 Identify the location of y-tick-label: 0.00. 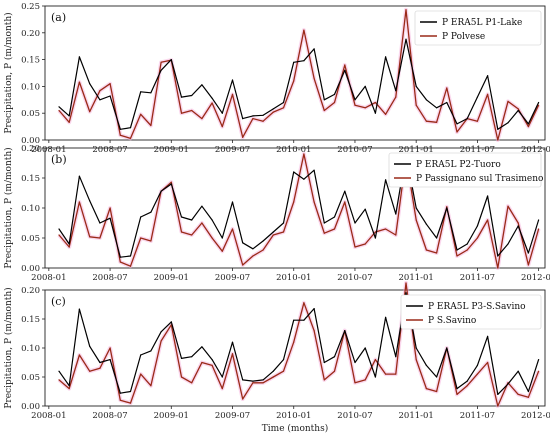
(30, 407).